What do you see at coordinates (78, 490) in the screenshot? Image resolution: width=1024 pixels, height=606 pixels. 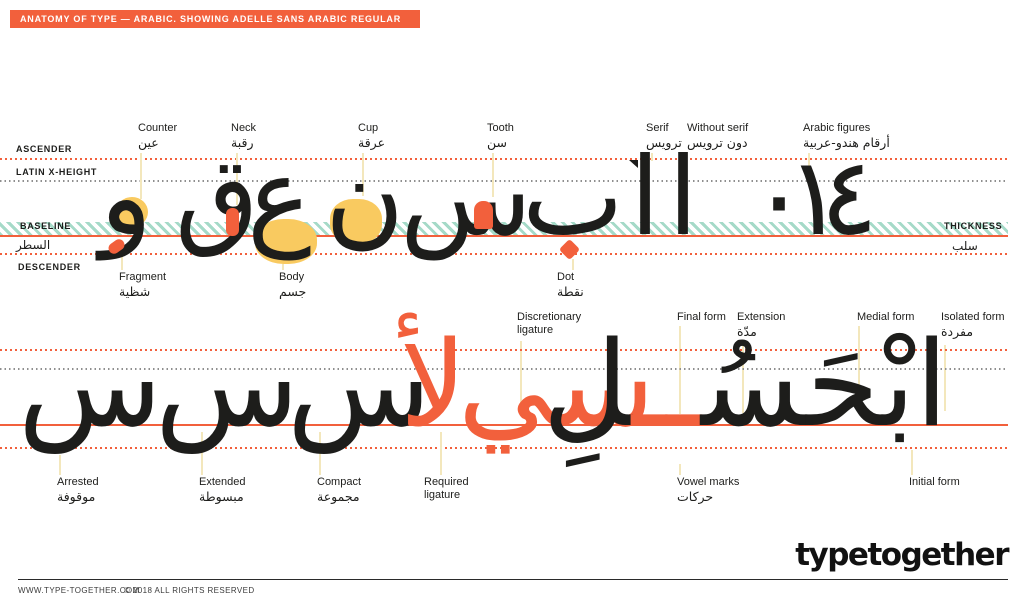 I see `label-arrested: Arrested موقوفة` at bounding box center [78, 490].